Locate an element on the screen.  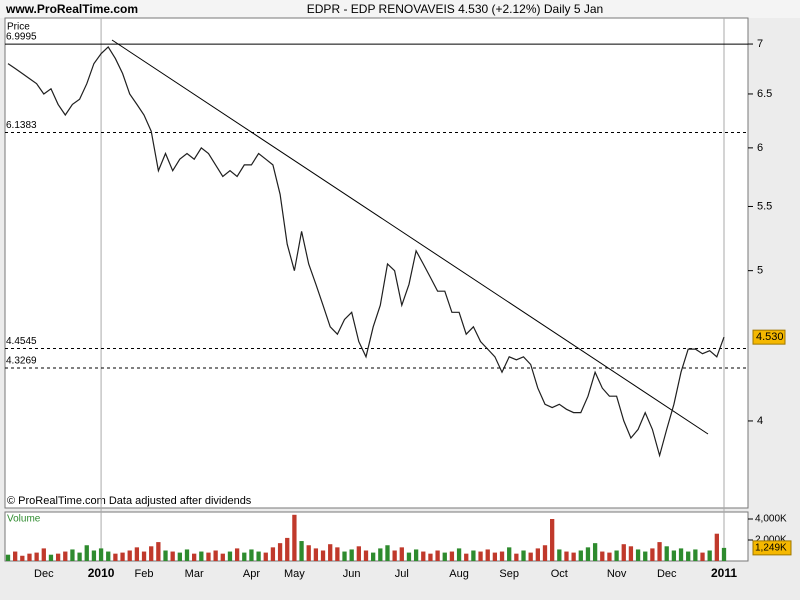
level-label: 6.1383 is located at coordinates (21, 125).